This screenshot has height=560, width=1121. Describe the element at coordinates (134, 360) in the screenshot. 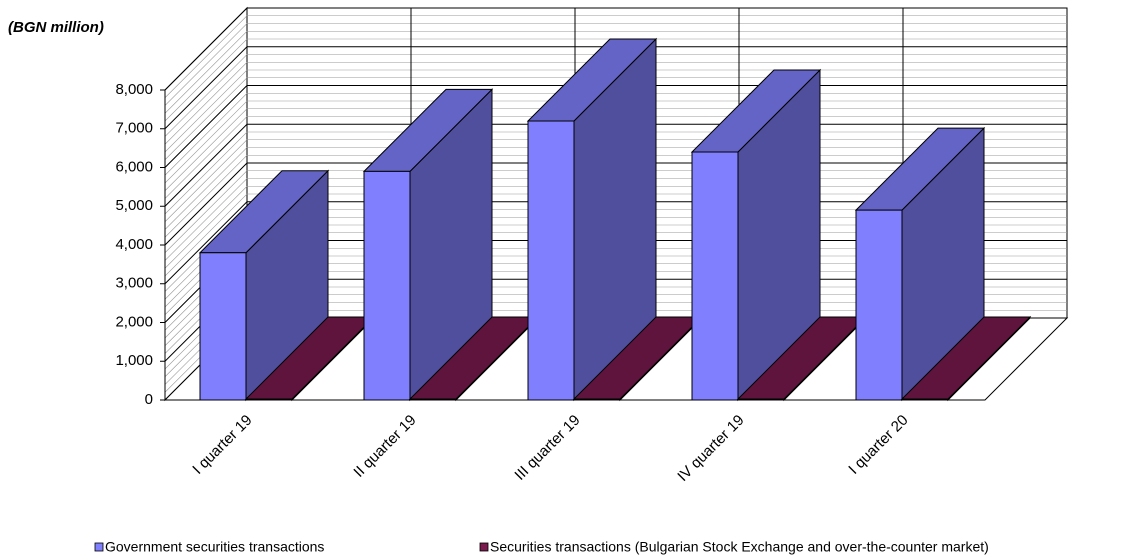

I see `y-tick-label: 1,000` at that location.